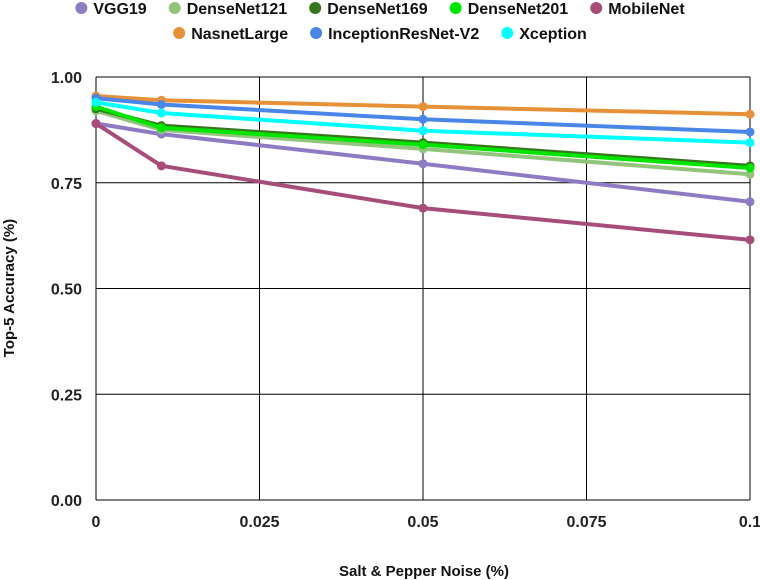 The image size is (760, 580). I want to click on x-axis-ticks: 0 0.025 0.05 0.075 0.1, so click(426, 522).